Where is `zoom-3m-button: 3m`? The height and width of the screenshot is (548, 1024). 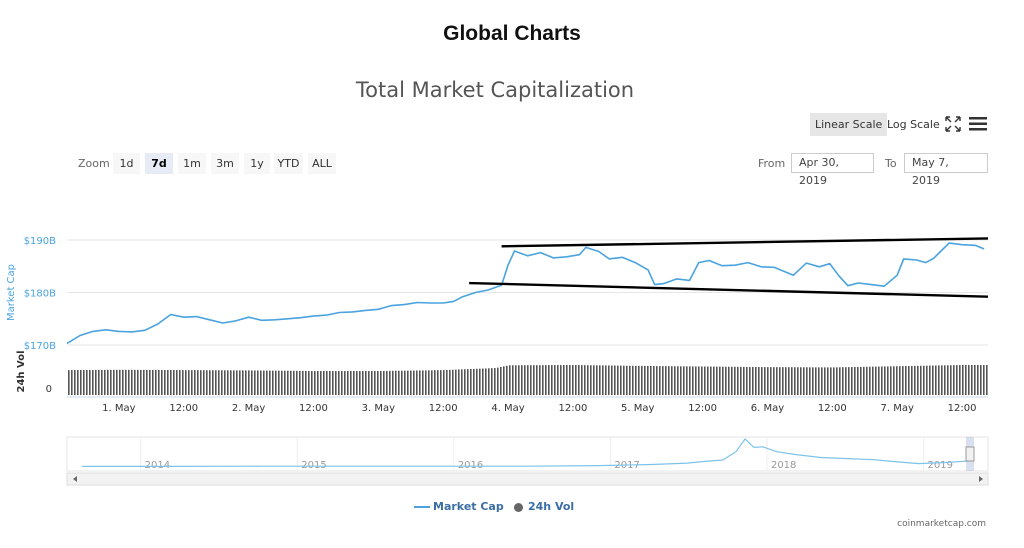 zoom-3m-button: 3m is located at coordinates (225, 163).